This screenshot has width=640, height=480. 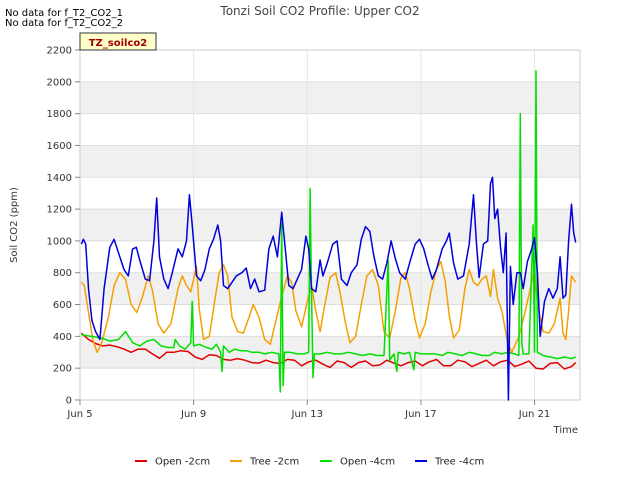 What do you see at coordinates (59, 178) in the screenshot?
I see `y-tick-label: 1400` at bounding box center [59, 178].